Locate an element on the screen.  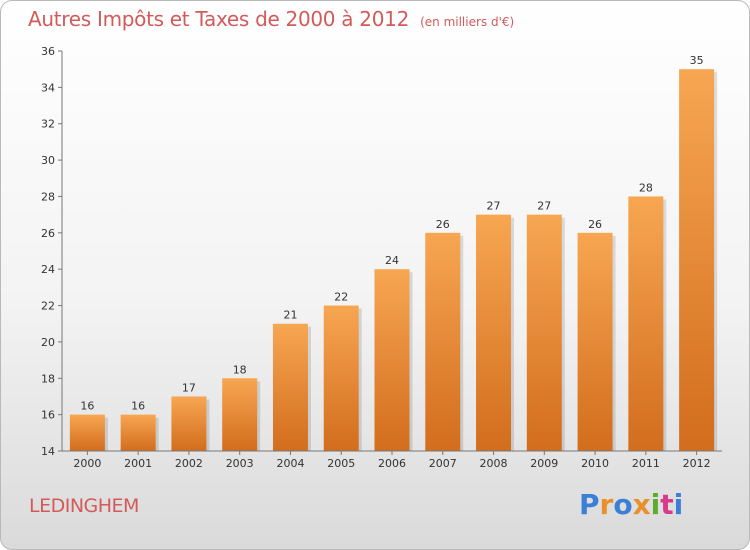
brand-letter: x is located at coordinates (641, 504).